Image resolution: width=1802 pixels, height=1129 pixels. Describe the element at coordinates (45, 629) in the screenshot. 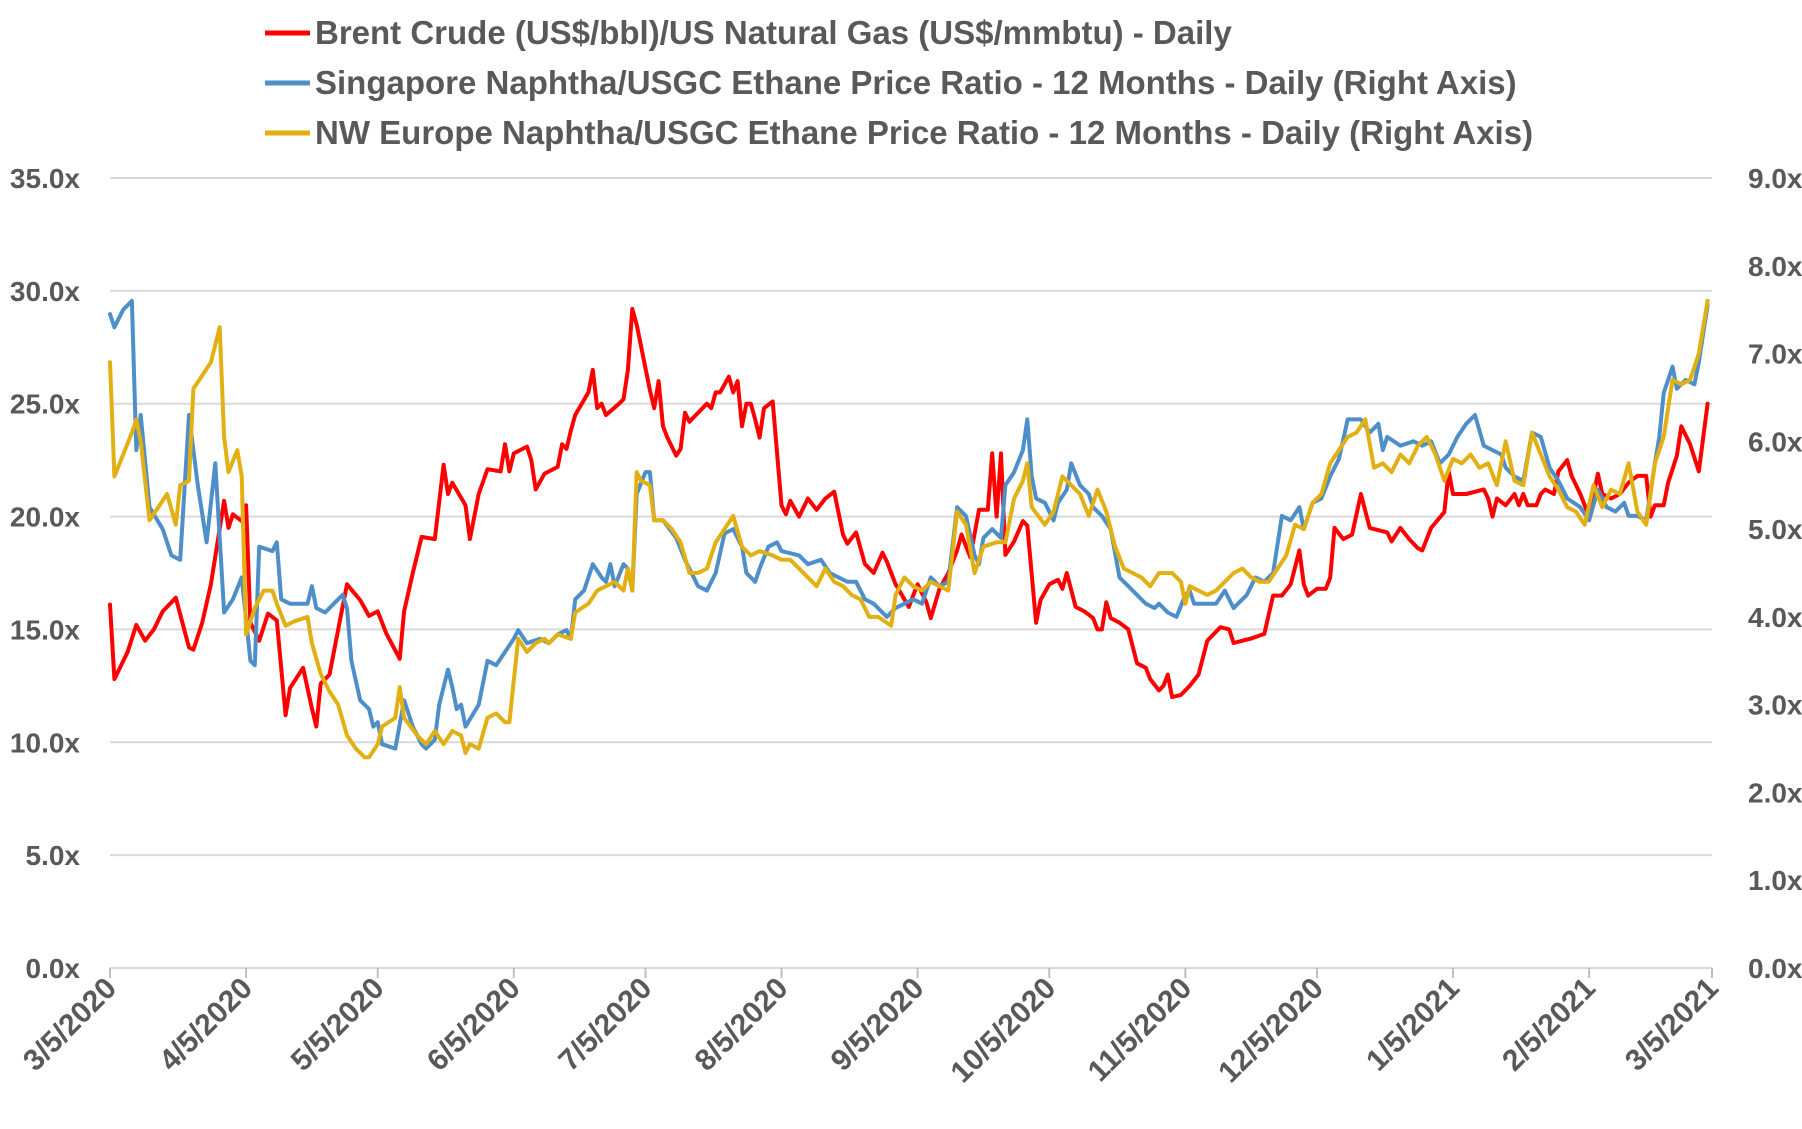

I see `left-tick-label: 15.0x` at that location.